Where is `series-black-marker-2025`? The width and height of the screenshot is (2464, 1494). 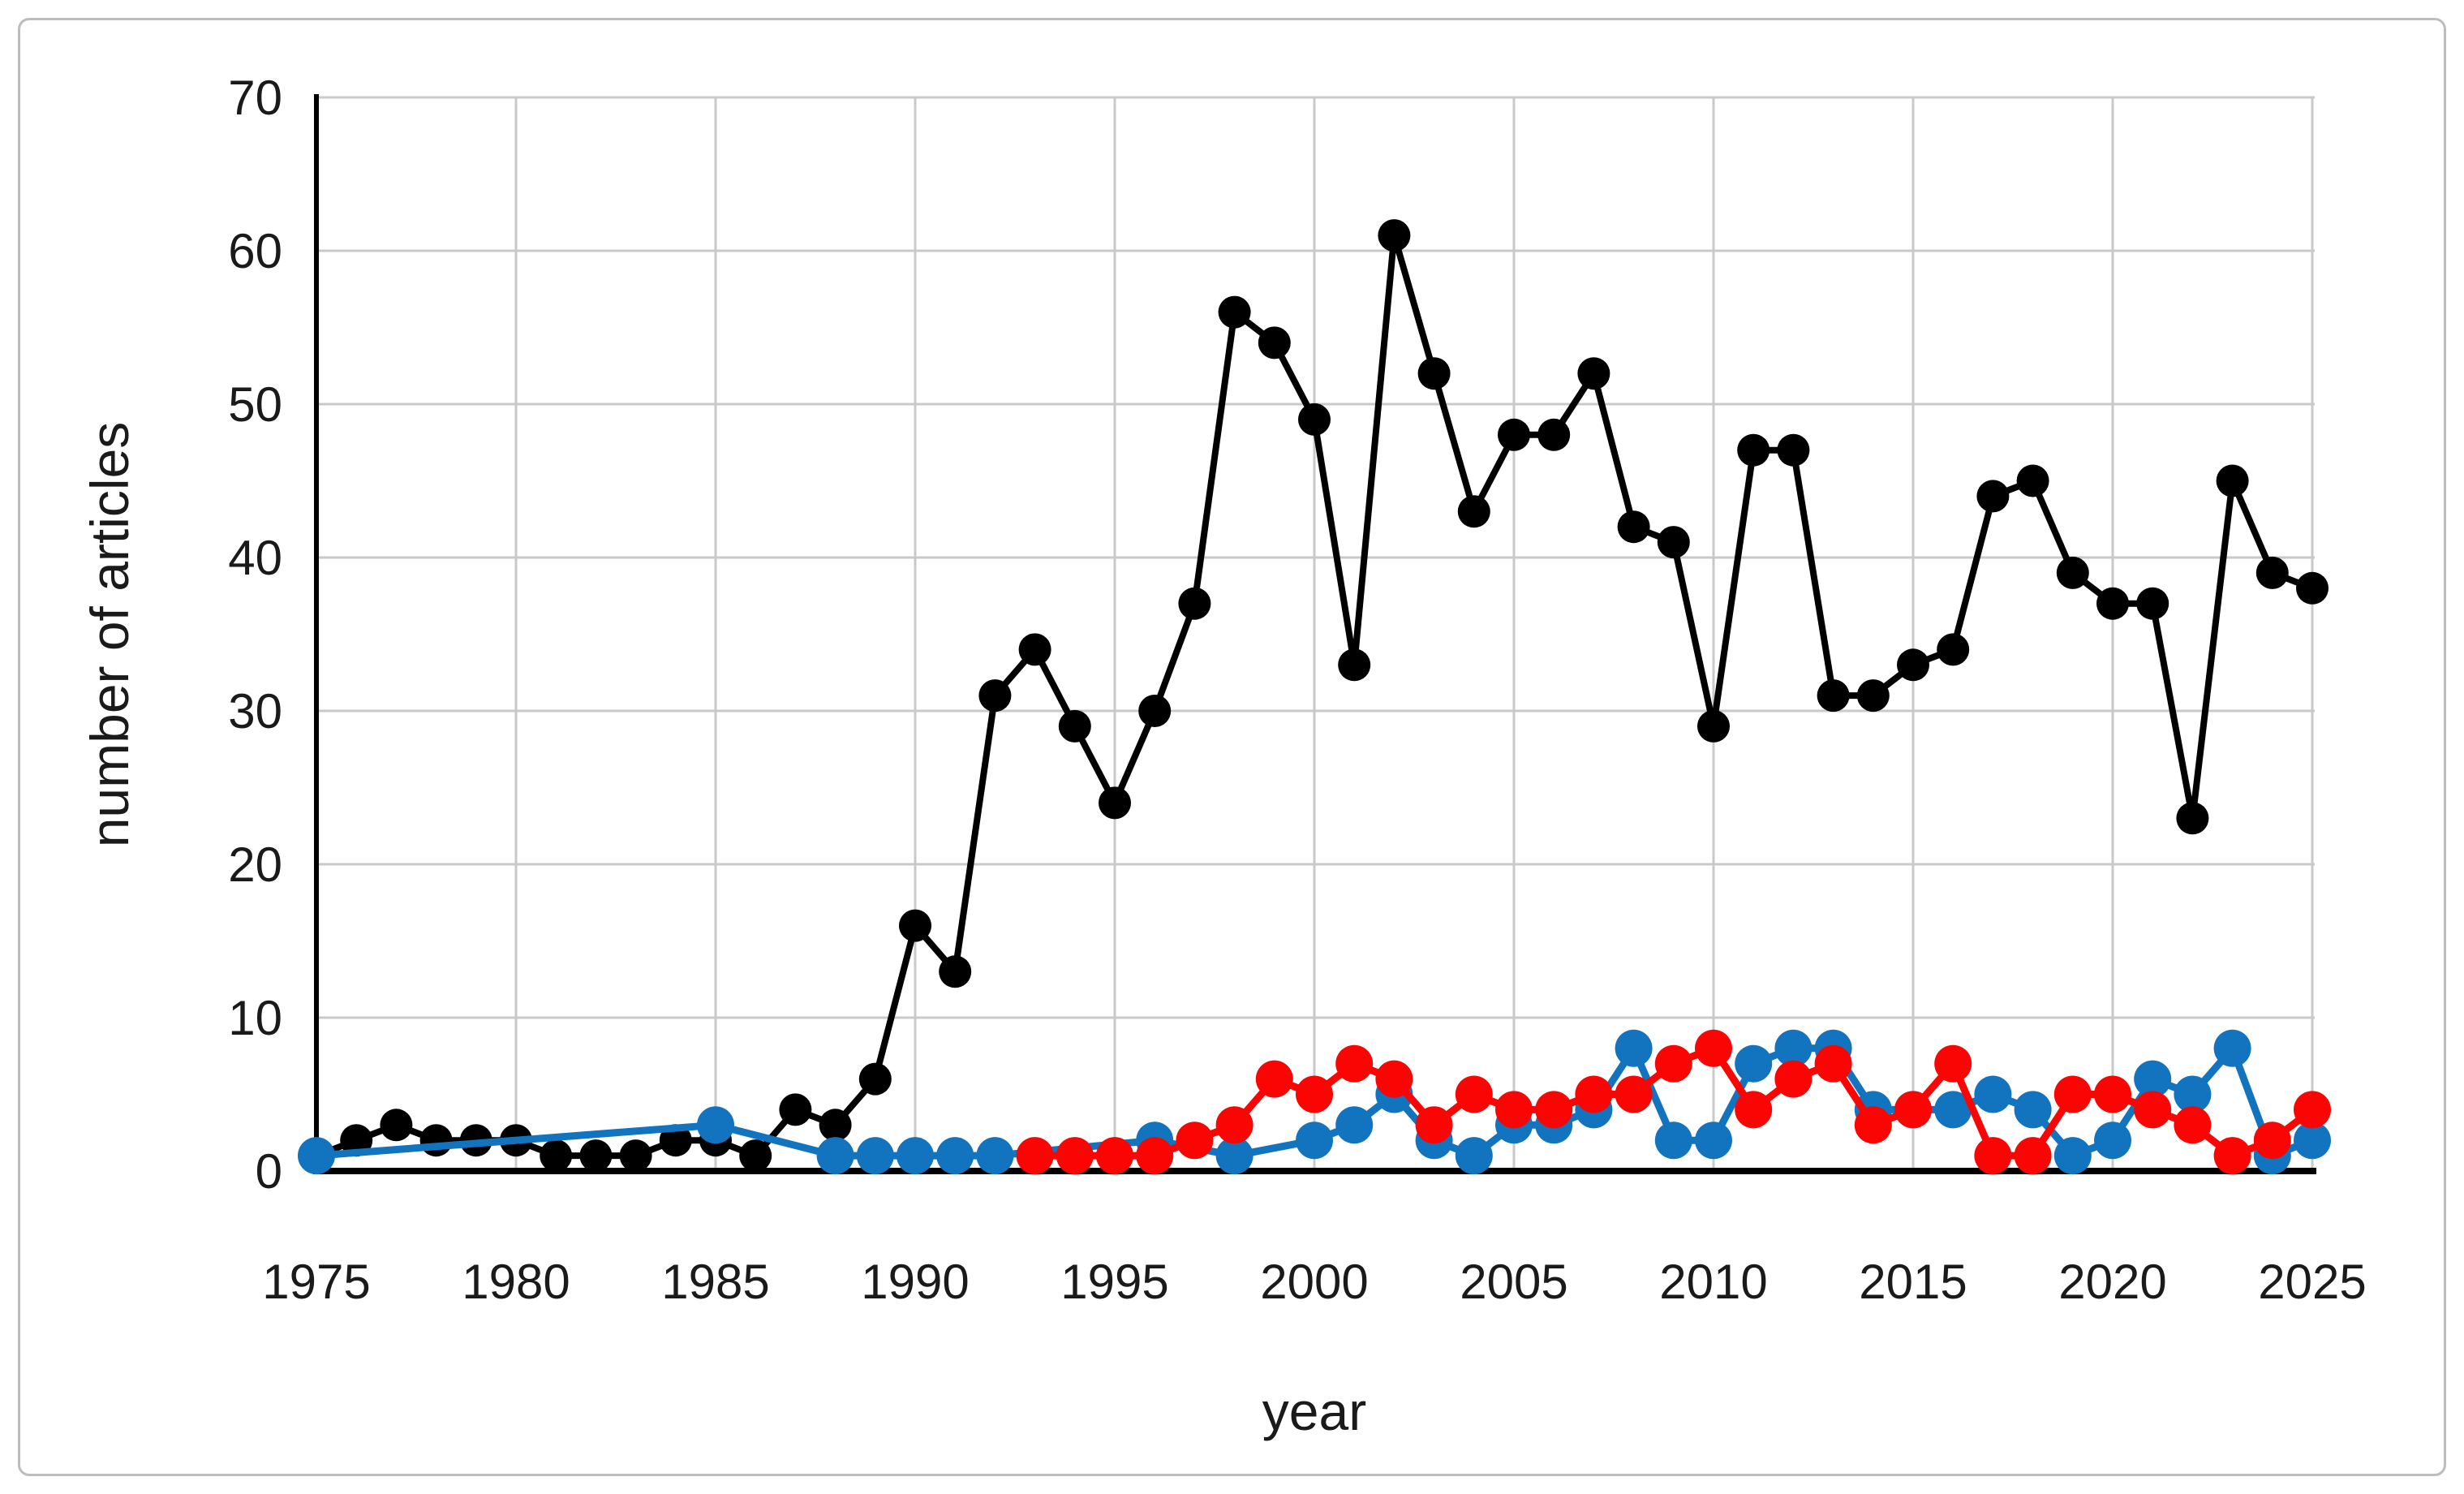
series-black-marker-2025 is located at coordinates (2312, 588).